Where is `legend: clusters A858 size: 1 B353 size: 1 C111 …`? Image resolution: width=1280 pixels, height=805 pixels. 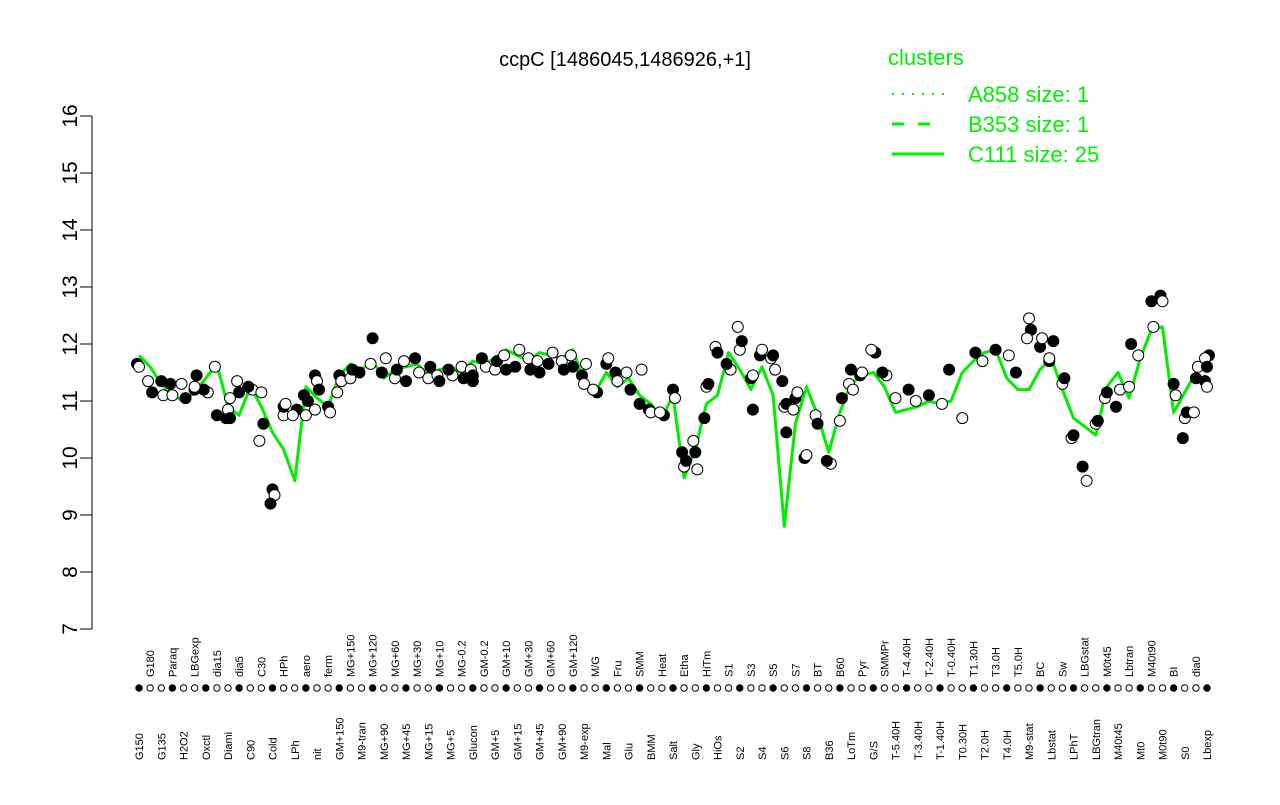
legend: clusters A858 size: 1 B353 size: 1 C111 … is located at coordinates (993, 106).